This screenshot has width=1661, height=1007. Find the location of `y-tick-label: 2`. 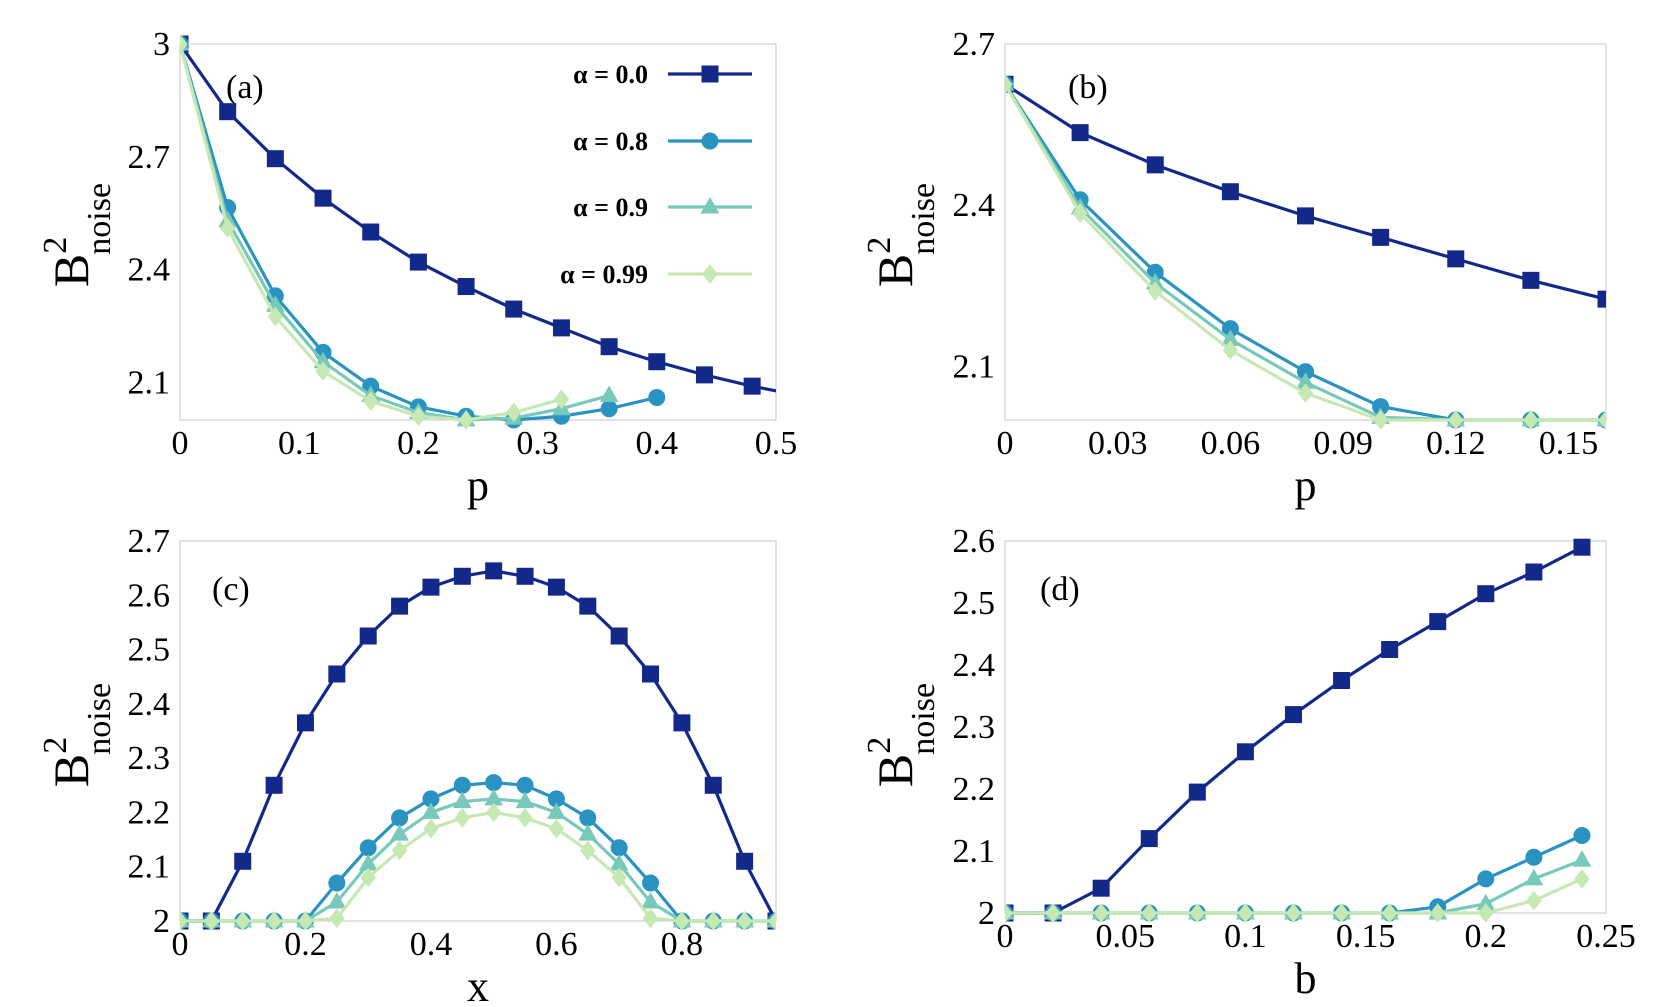

y-tick-label: 2 is located at coordinates (986, 913).